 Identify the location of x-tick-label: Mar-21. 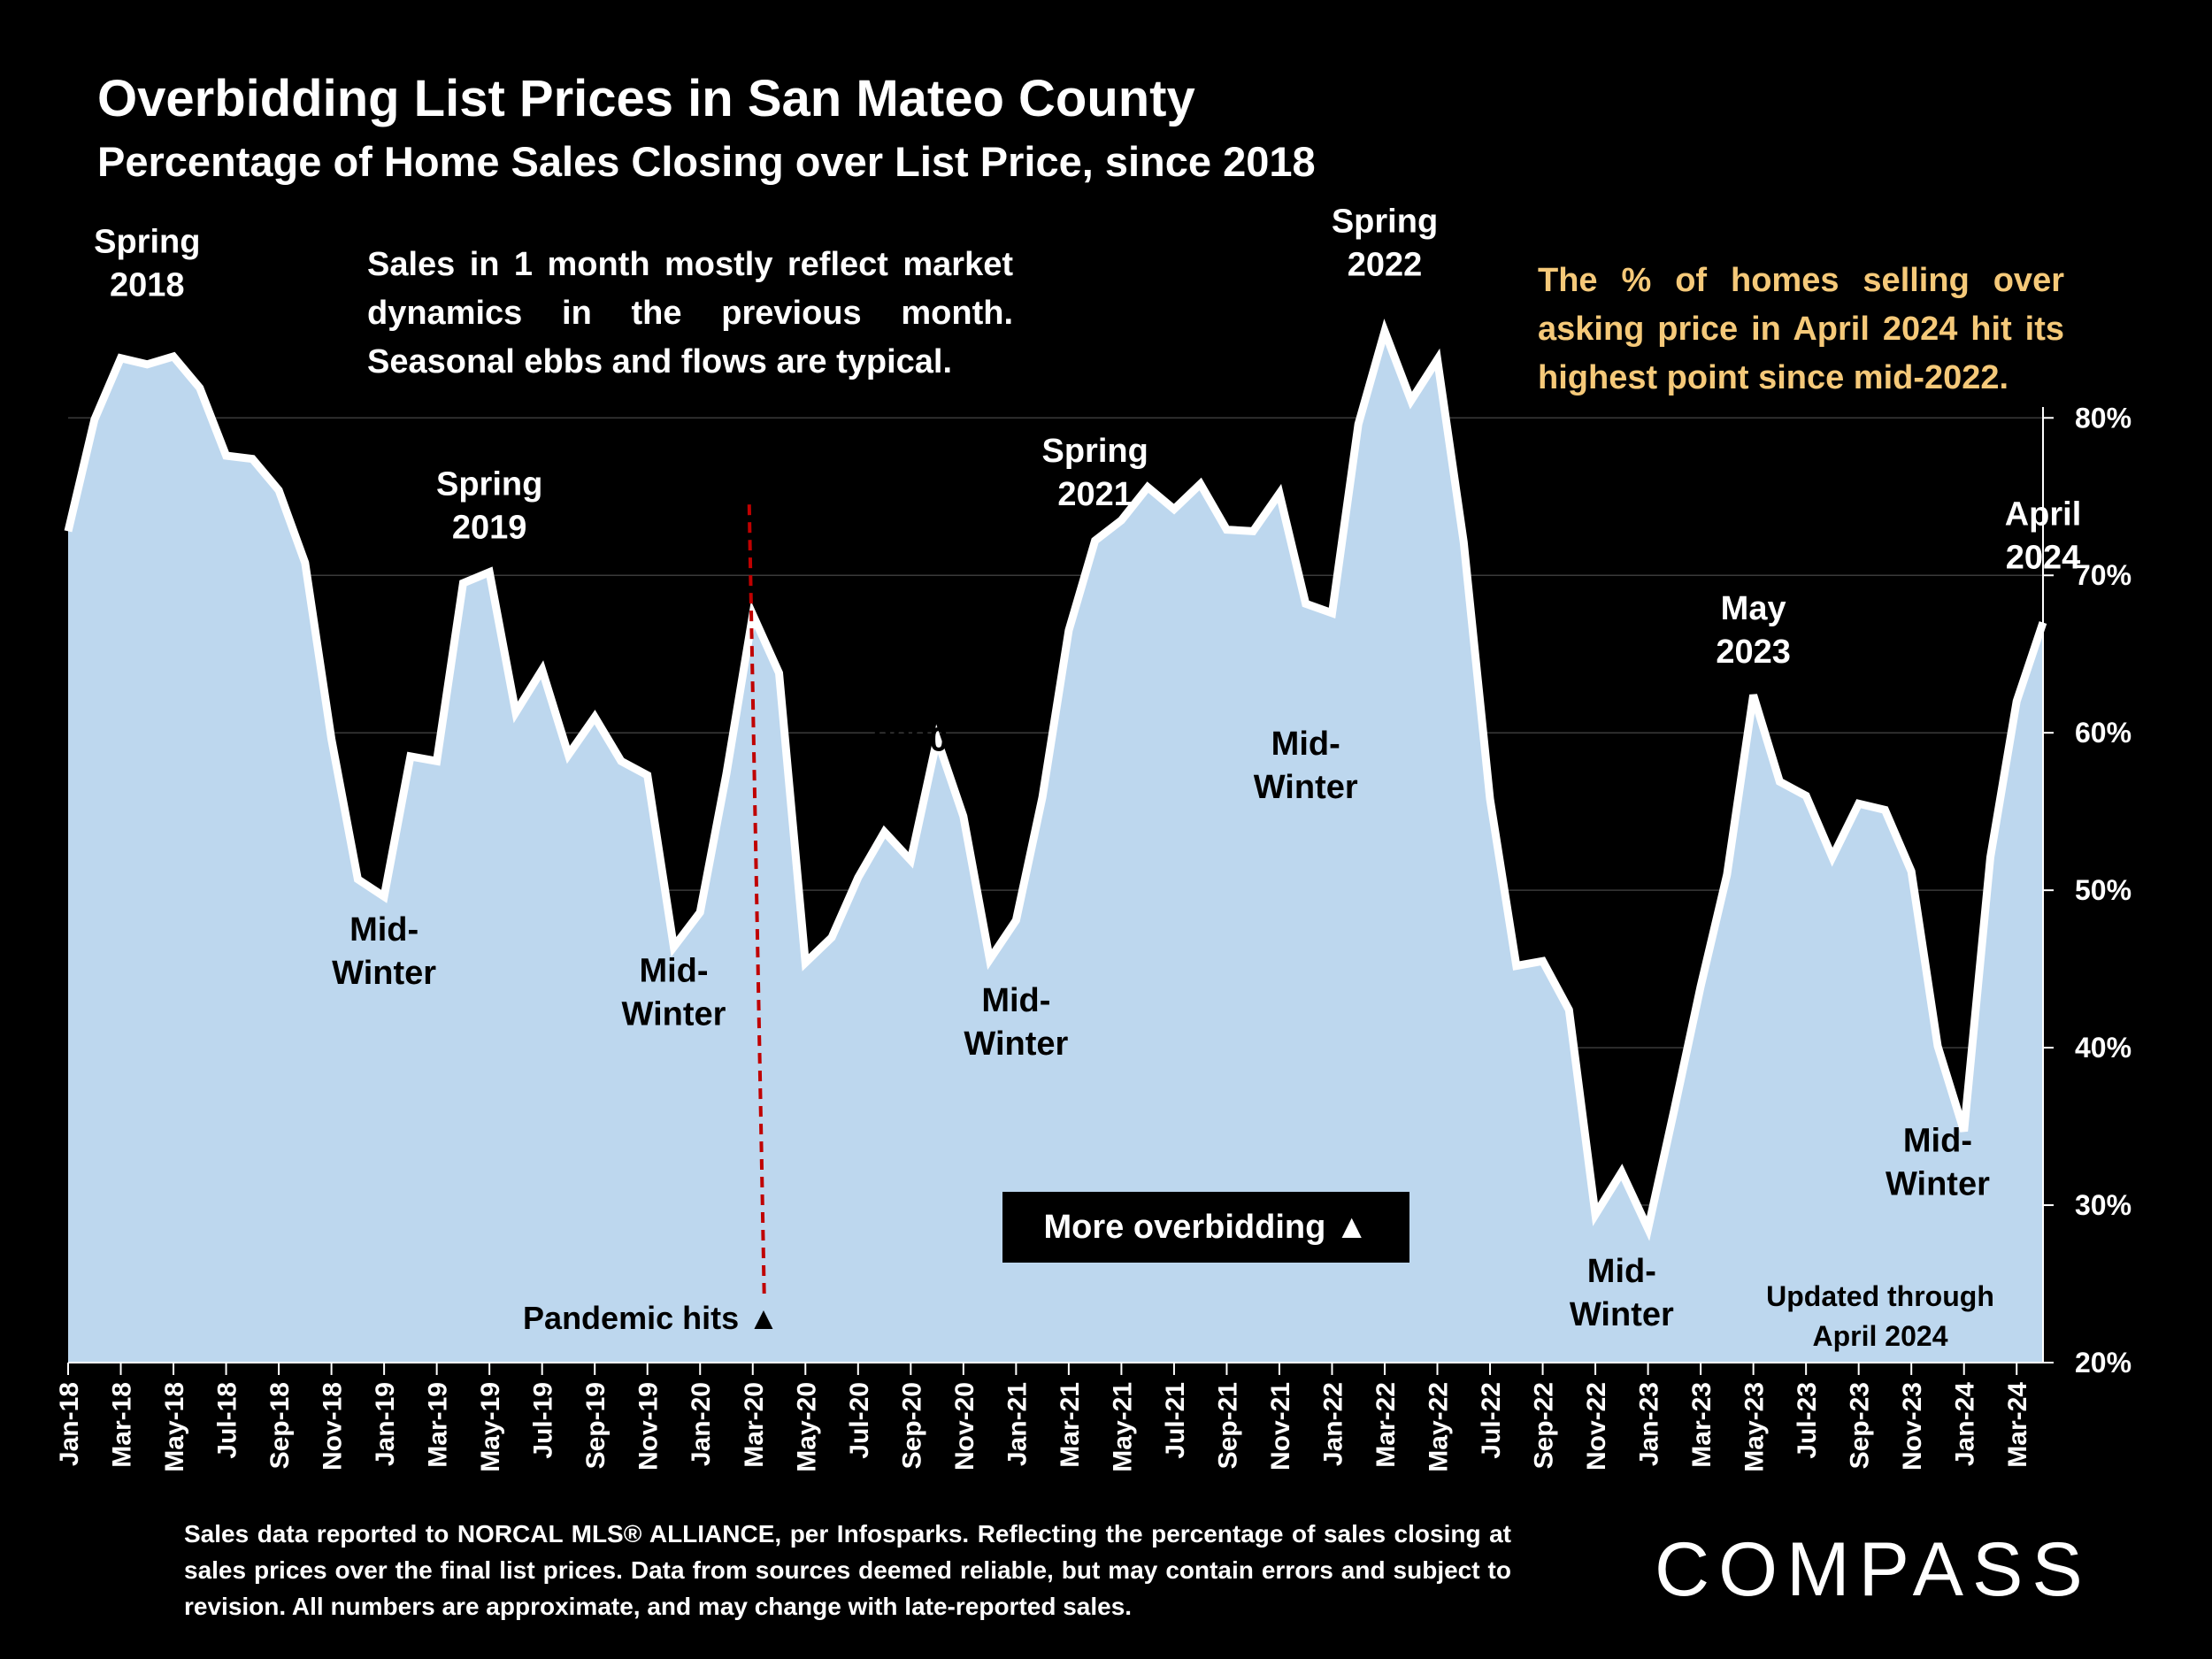
(1070, 1425).